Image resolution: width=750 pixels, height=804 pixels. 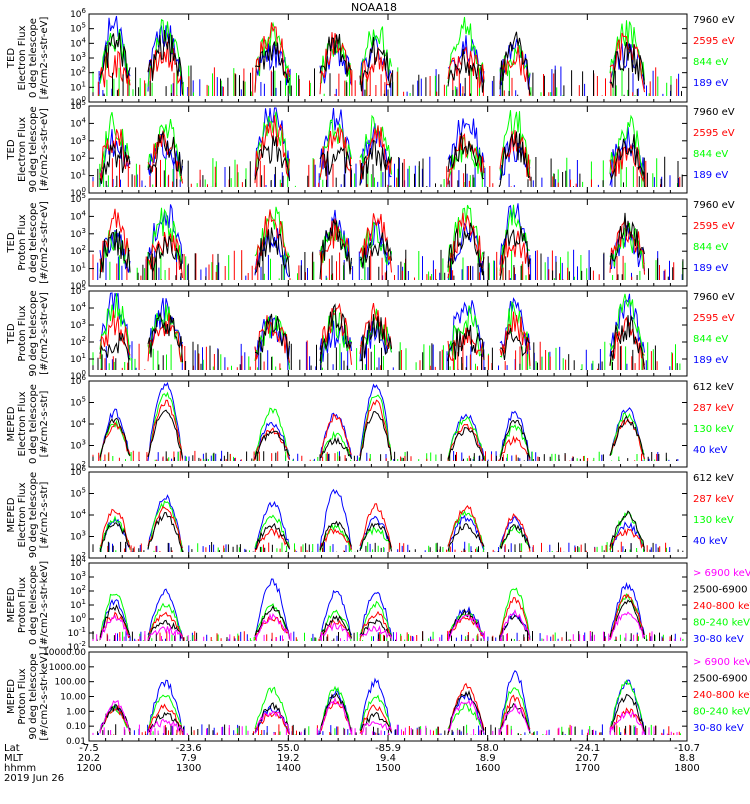 I want to click on y-axis-label-line: [#/cm2-s-str-keV], so click(x=44, y=605).